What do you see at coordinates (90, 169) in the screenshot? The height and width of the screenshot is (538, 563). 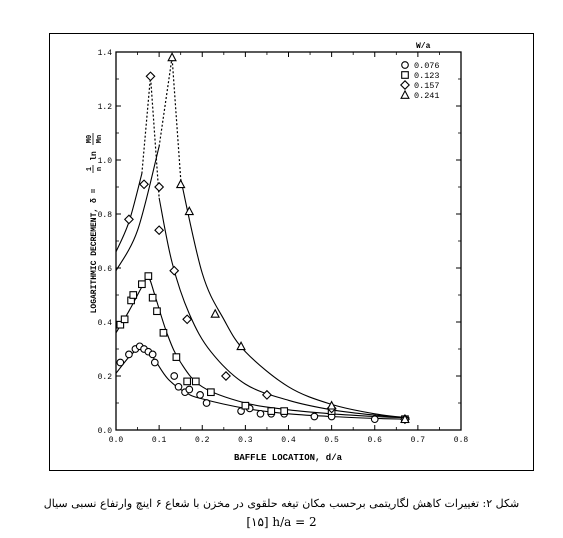 I see `y-axis-label-one: 1` at bounding box center [90, 169].